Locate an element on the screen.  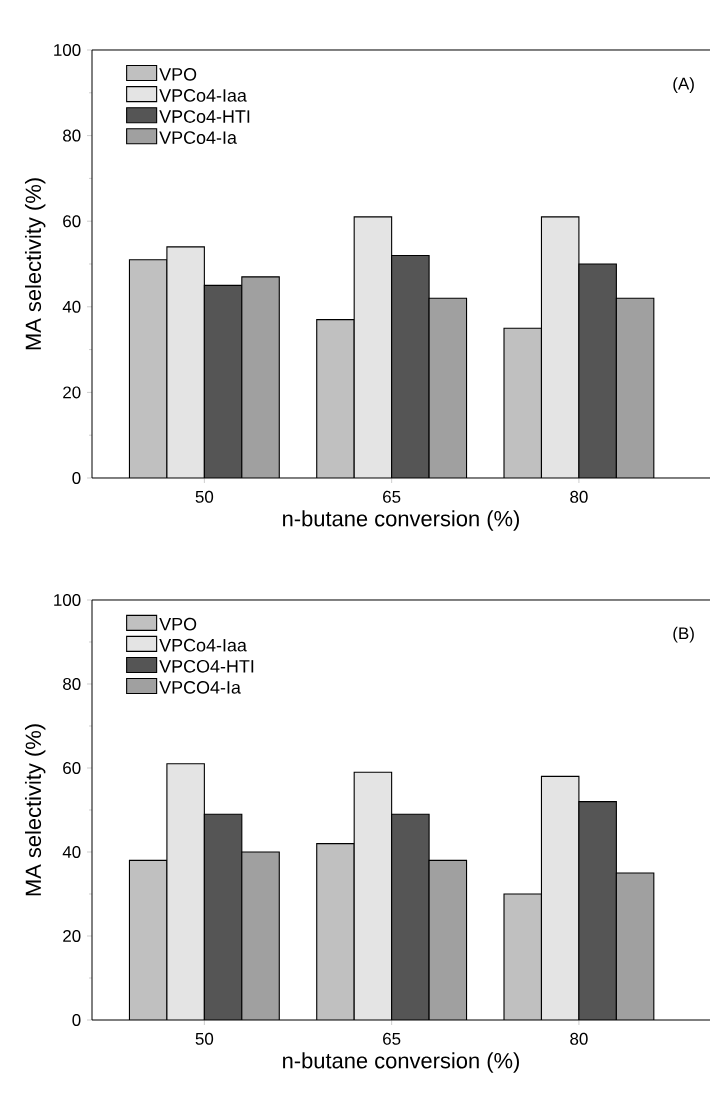
legend-label: VPCo4-Ia is located at coordinates (198, 137).